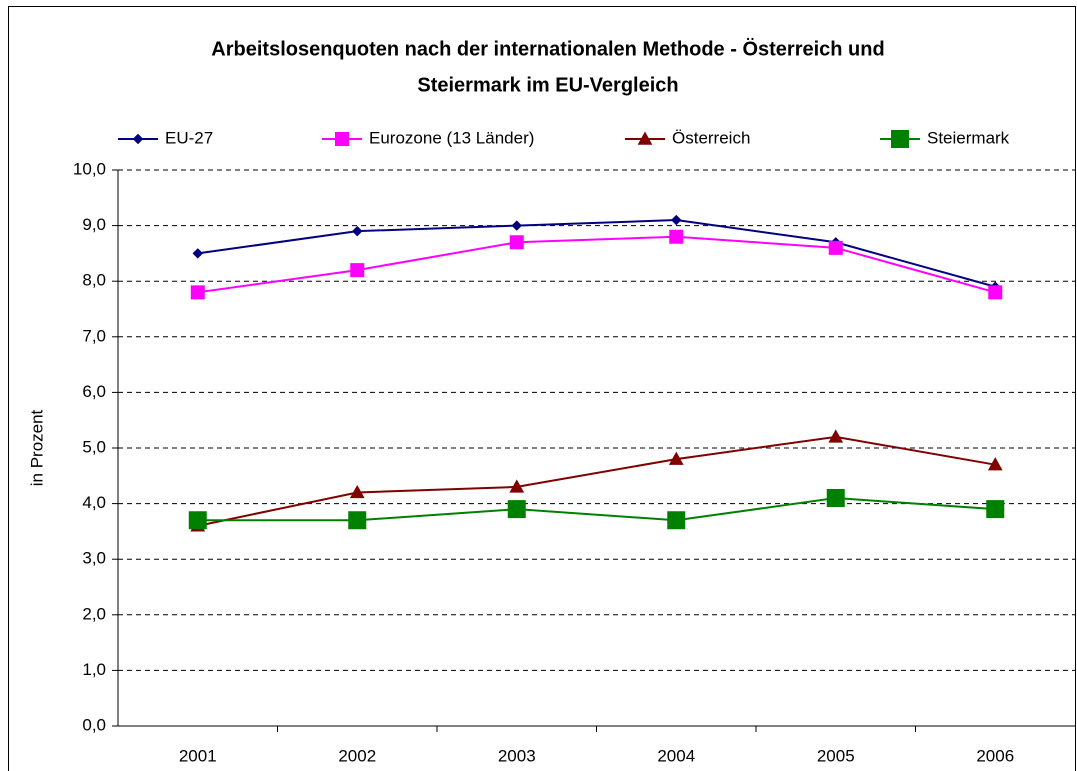 The height and width of the screenshot is (771, 1077). I want to click on y-tick-label: 9,0, so click(94, 224).